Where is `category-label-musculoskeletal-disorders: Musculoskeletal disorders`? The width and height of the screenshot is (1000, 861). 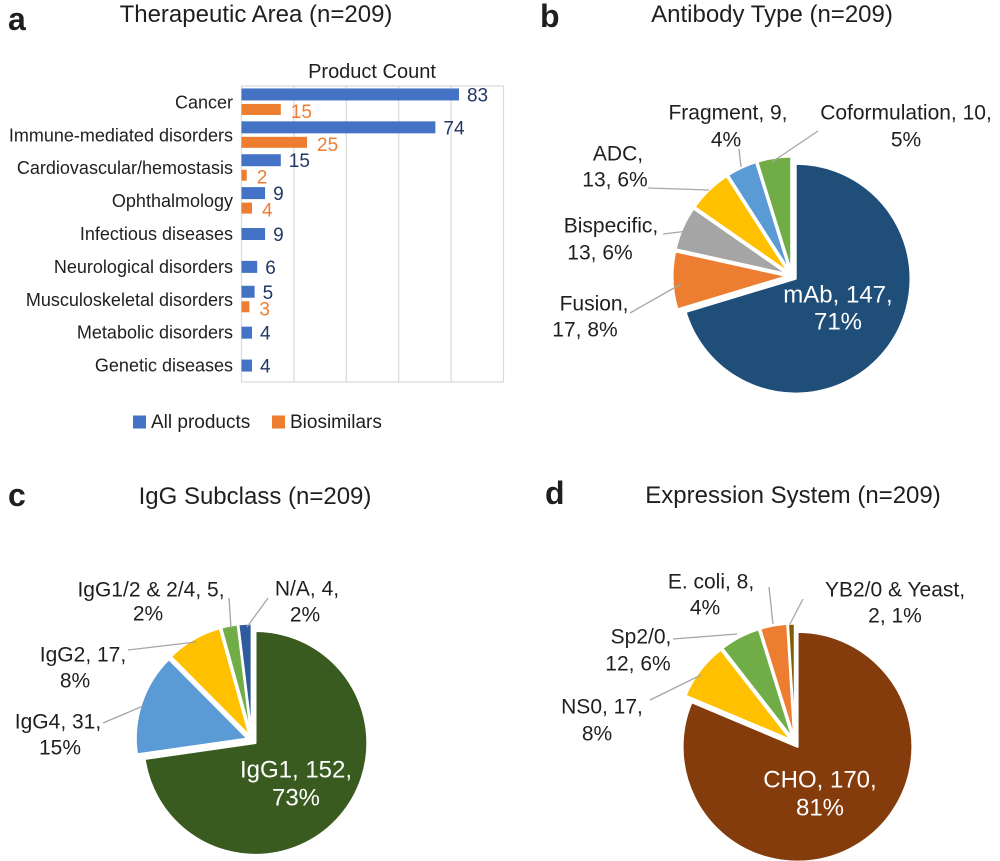 category-label-musculoskeletal-disorders: Musculoskeletal disorders is located at coordinates (129, 300).